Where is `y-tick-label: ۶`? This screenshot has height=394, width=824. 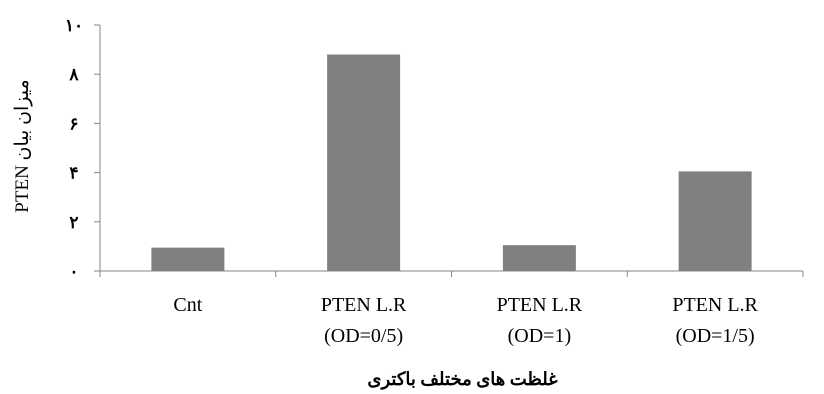 y-tick-label: ۶ is located at coordinates (73, 123).